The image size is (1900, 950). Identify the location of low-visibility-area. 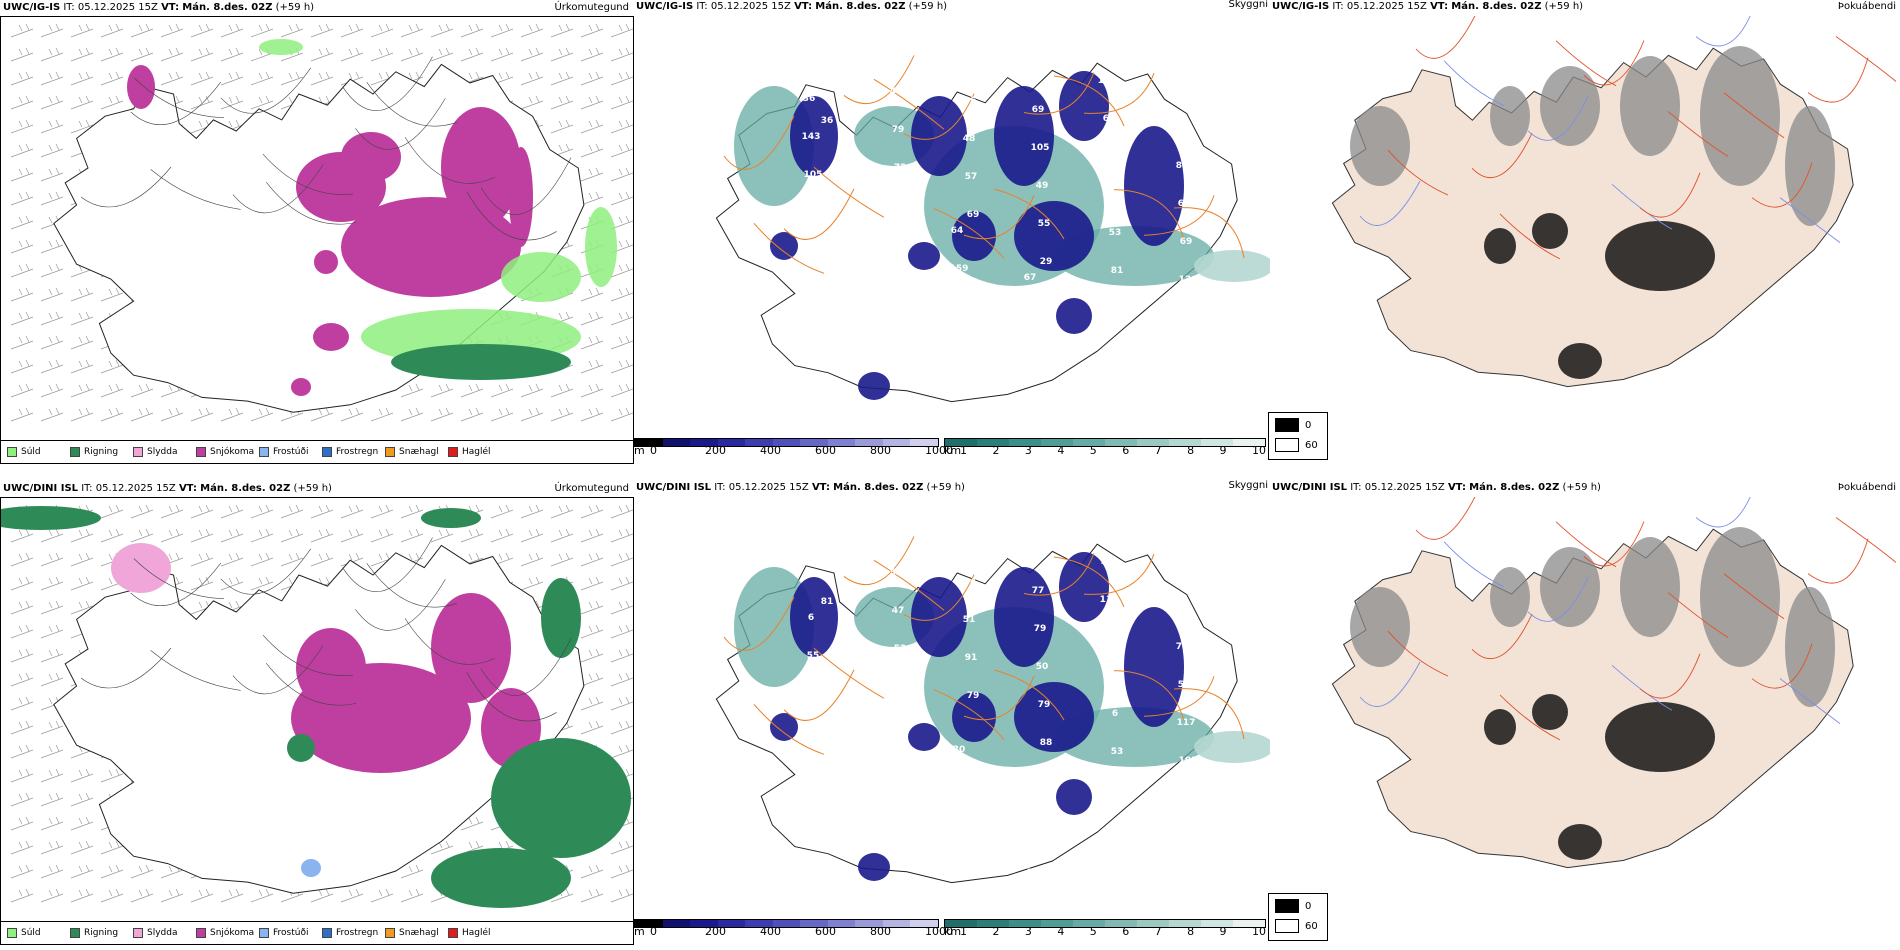
(1134, 256).